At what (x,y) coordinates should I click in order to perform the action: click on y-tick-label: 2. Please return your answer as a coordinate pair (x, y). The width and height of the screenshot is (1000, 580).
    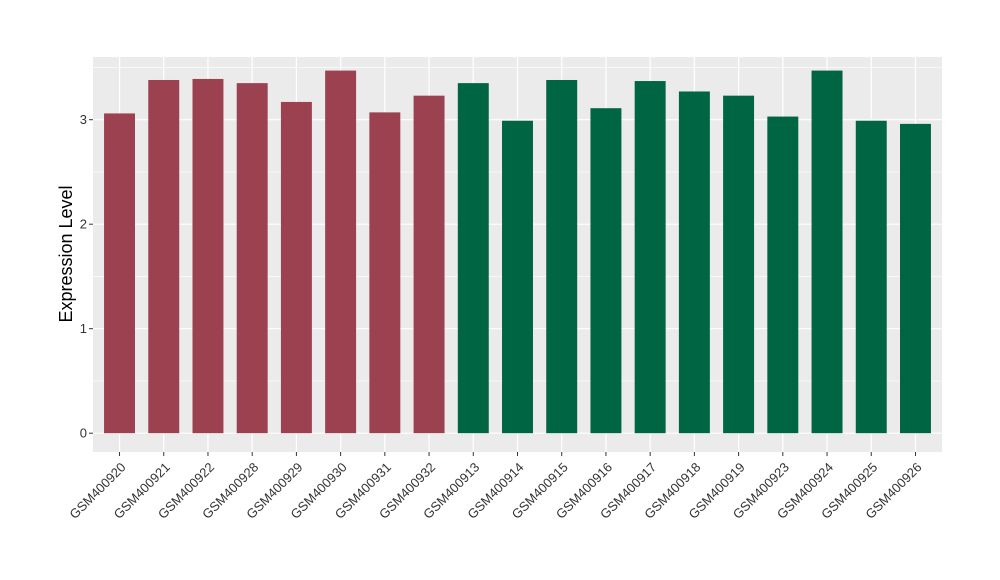
    Looking at the image, I should click on (83, 224).